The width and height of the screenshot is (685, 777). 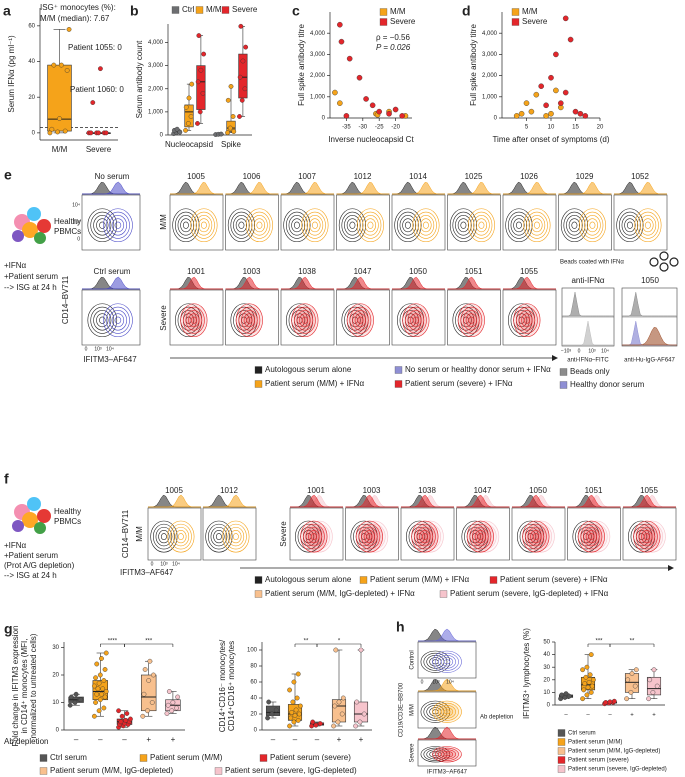 I want to click on sample-label: 1050, so click(x=538, y=490).